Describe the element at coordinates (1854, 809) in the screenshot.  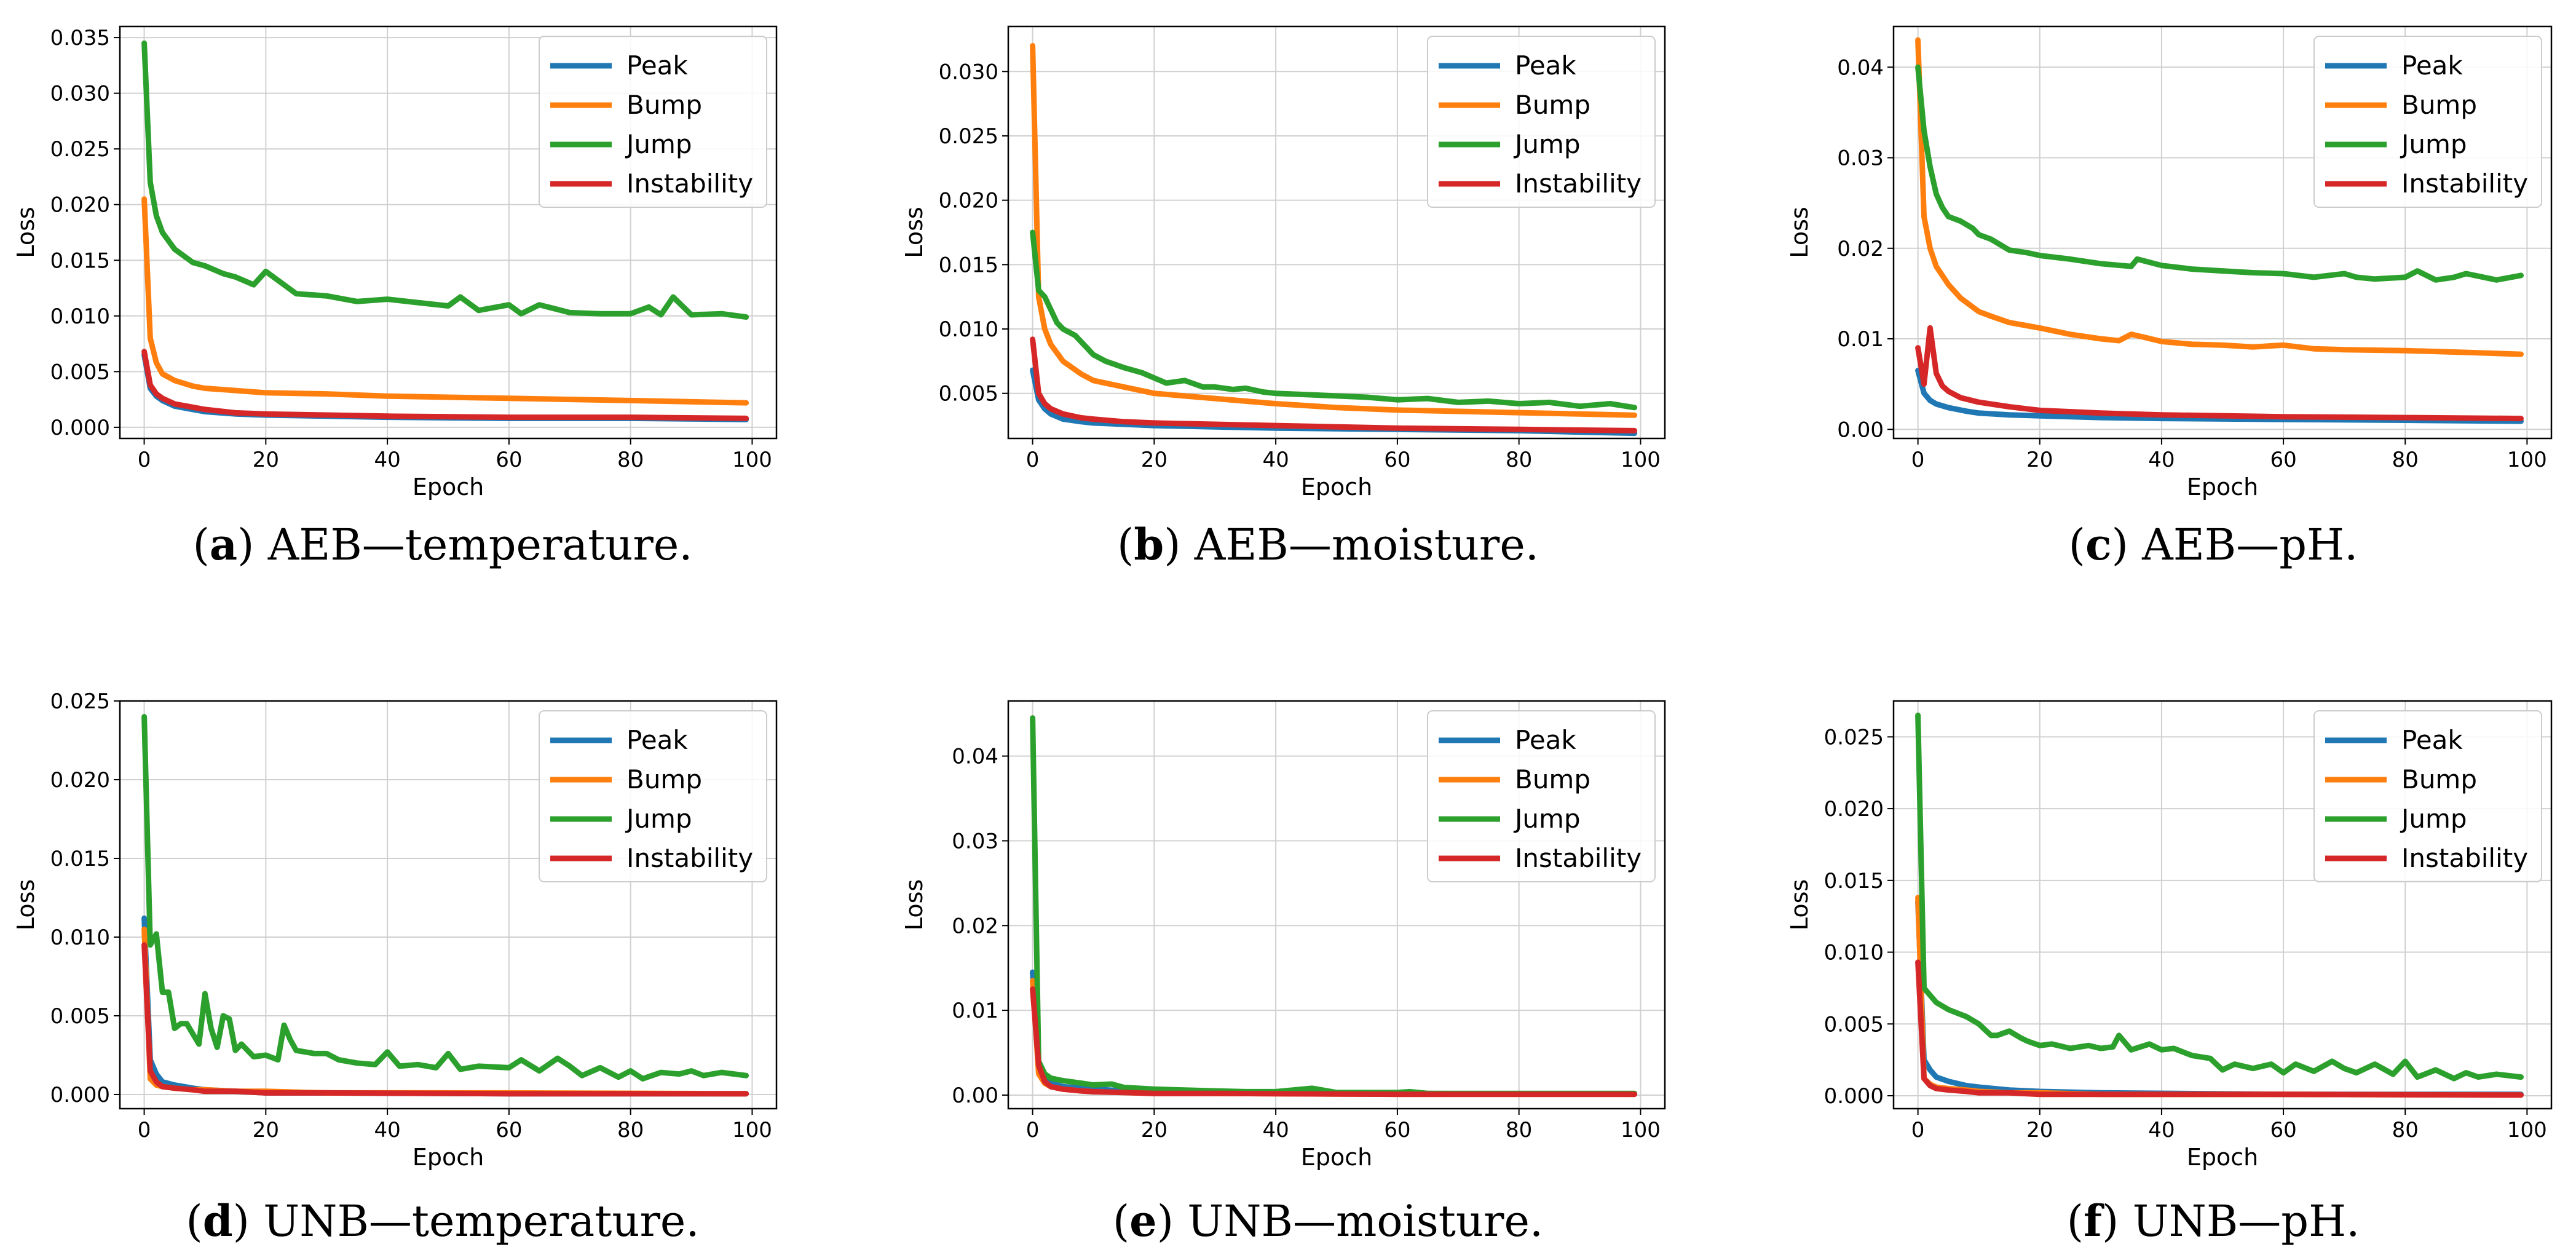
I see `y-tick-label: 0.020` at that location.